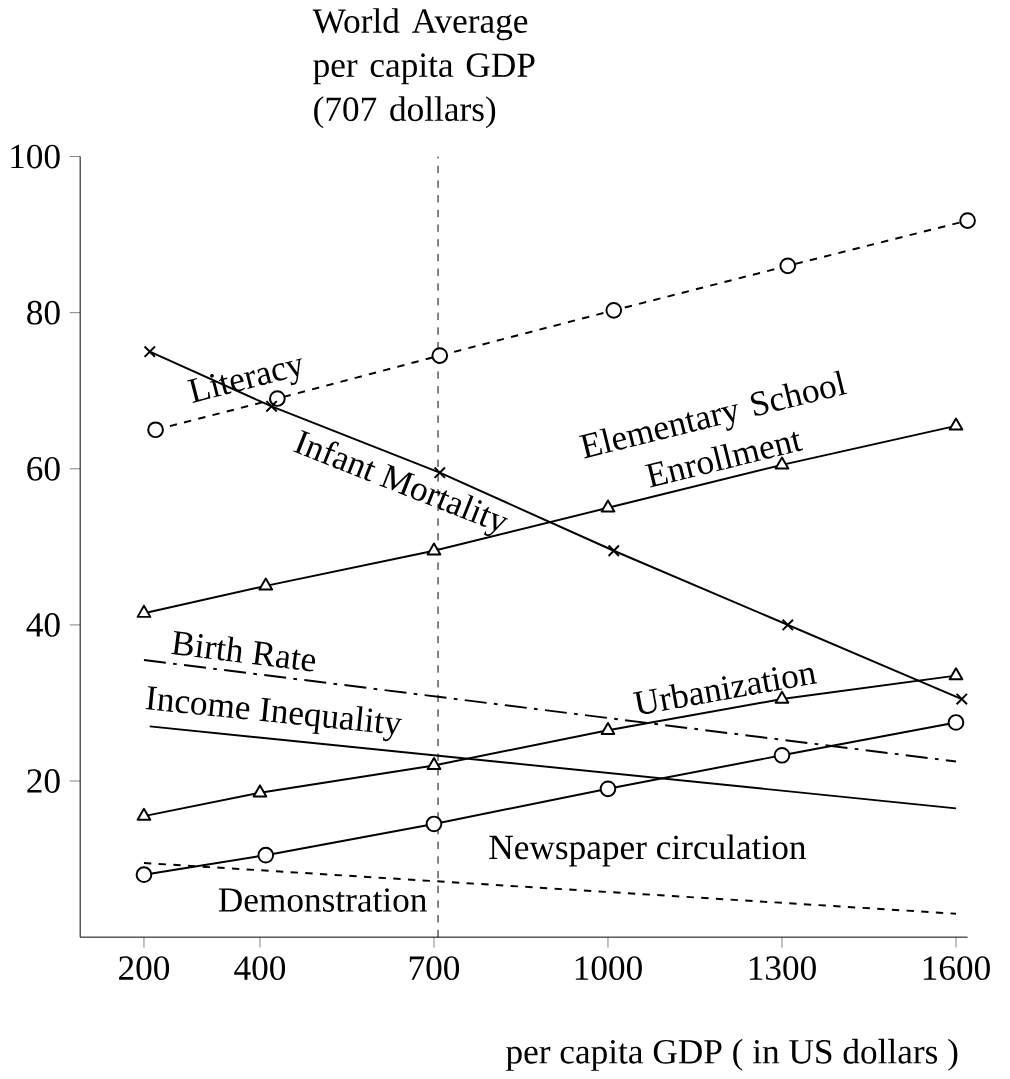 This screenshot has height=1079, width=1010. I want to click on text: Income Inequality, so click(273, 714).